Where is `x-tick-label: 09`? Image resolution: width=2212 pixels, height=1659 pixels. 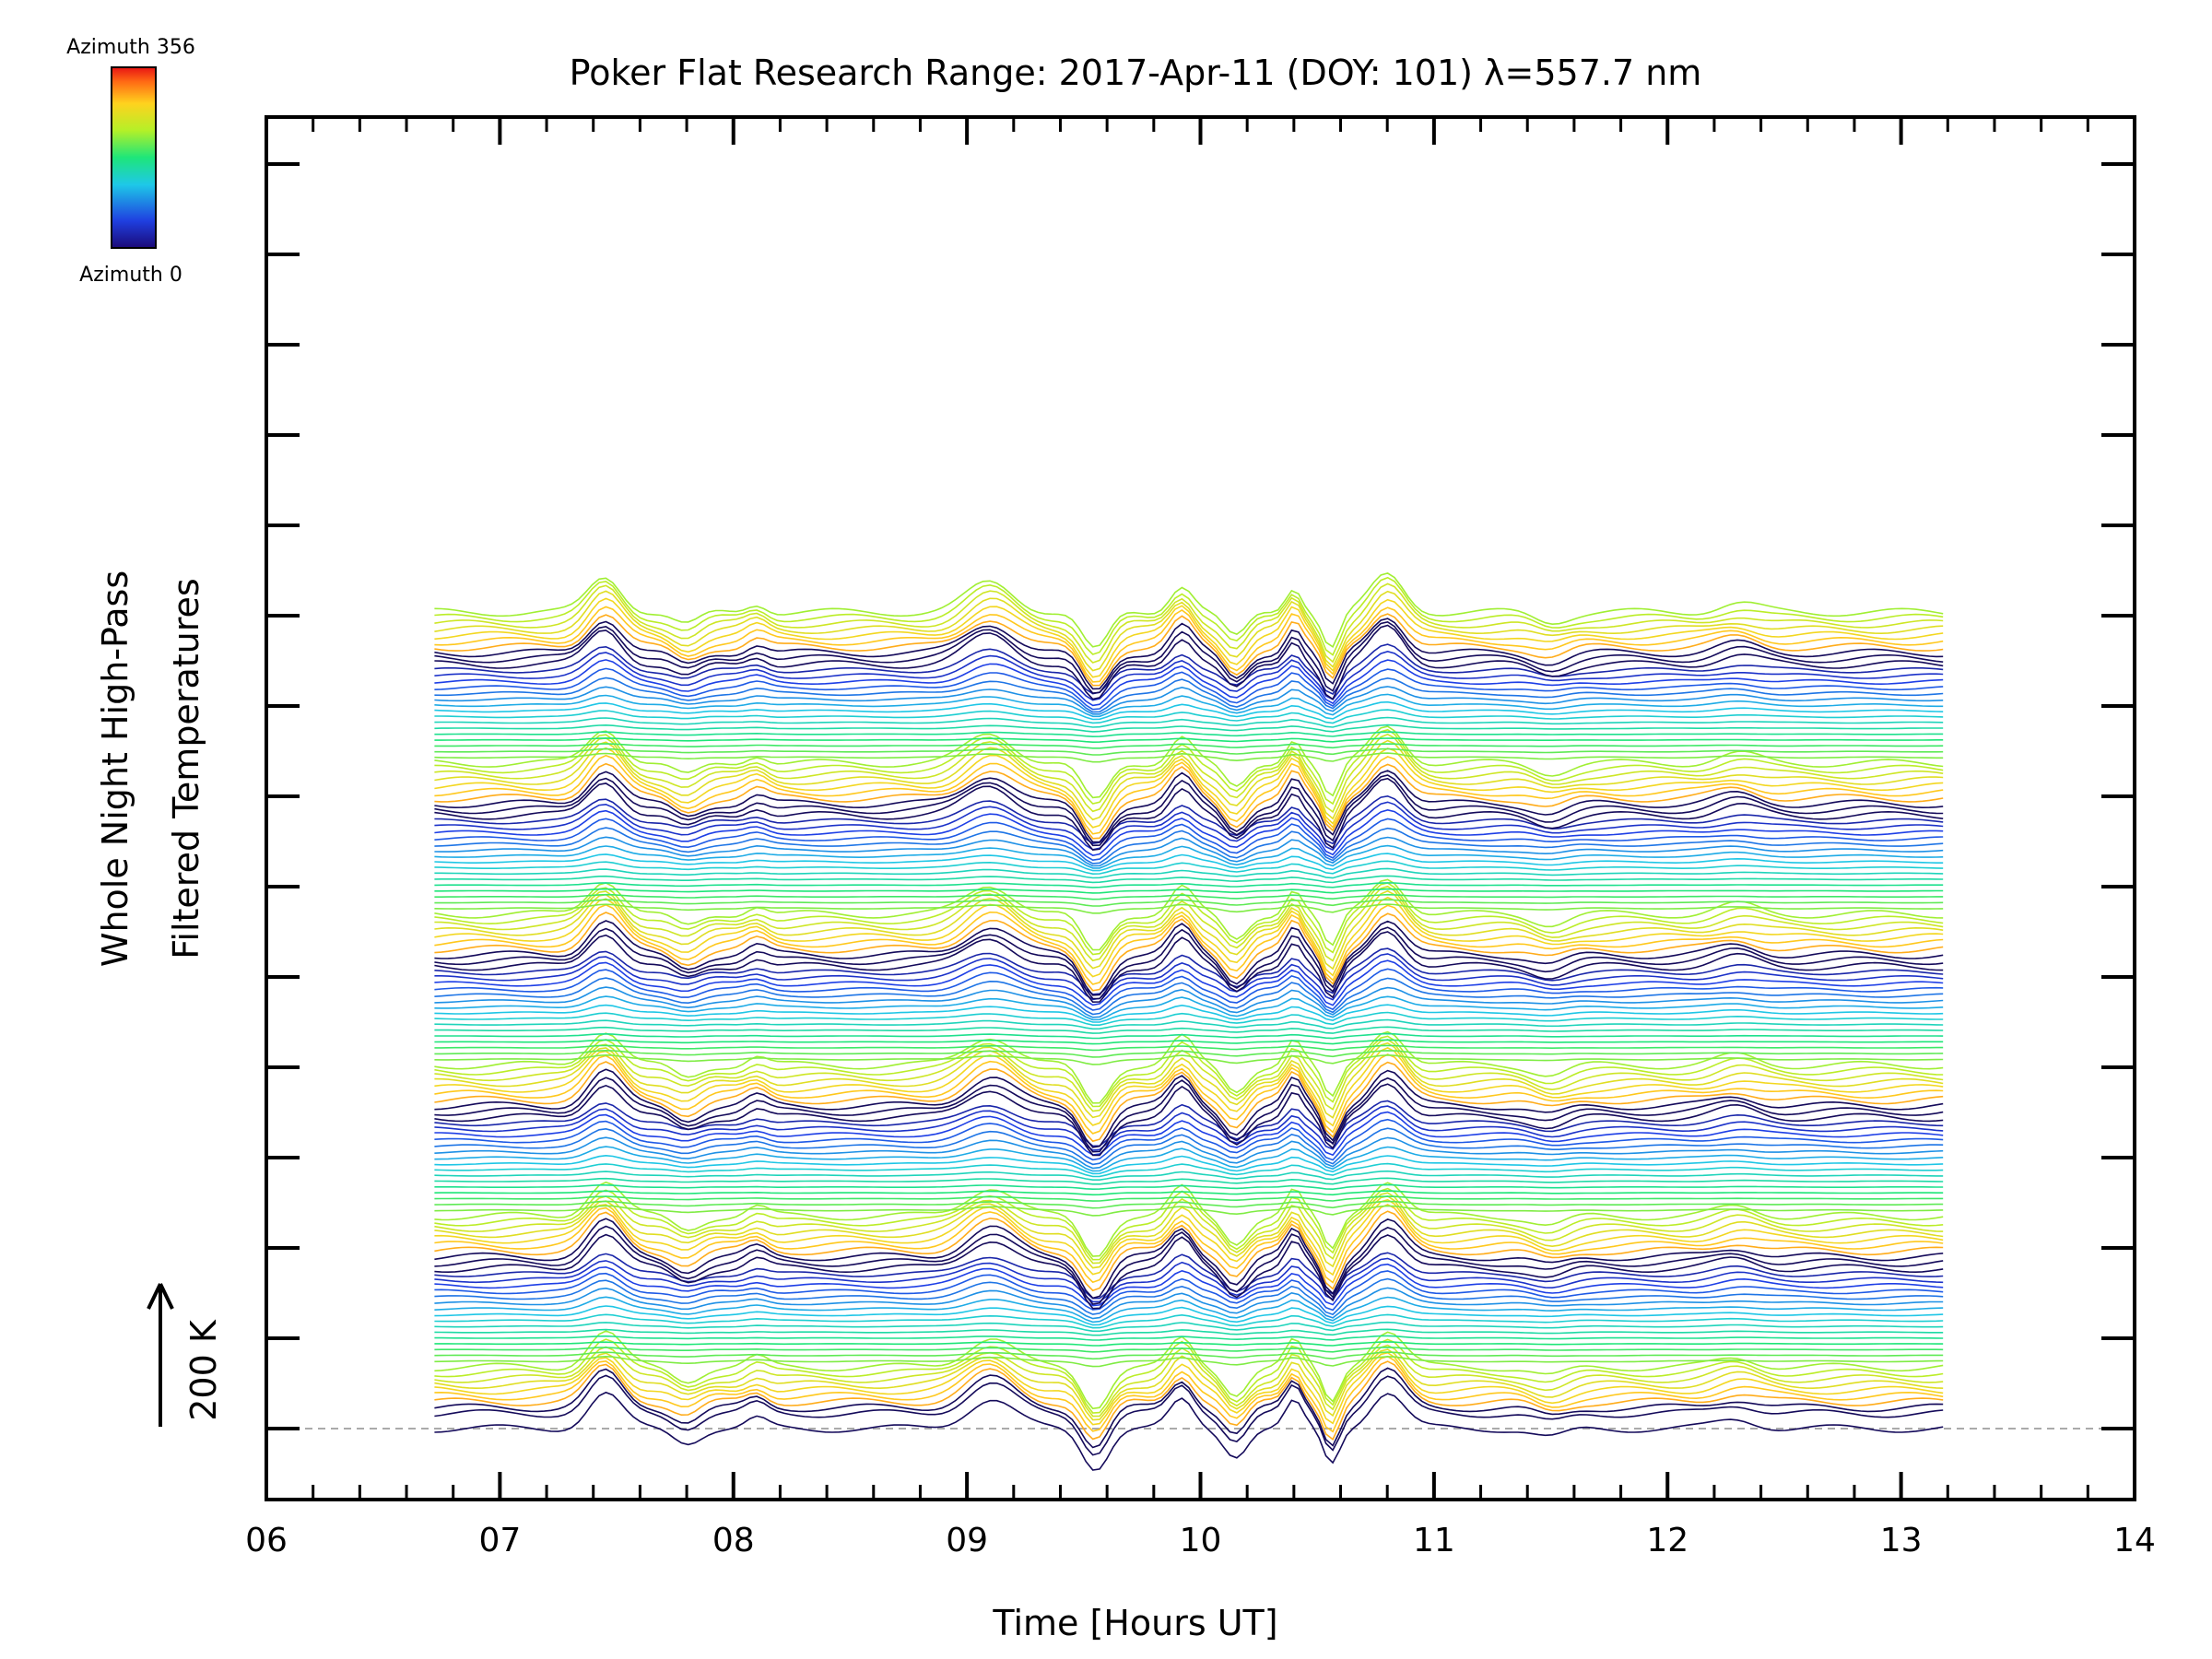 x-tick-label: 09 is located at coordinates (967, 1540).